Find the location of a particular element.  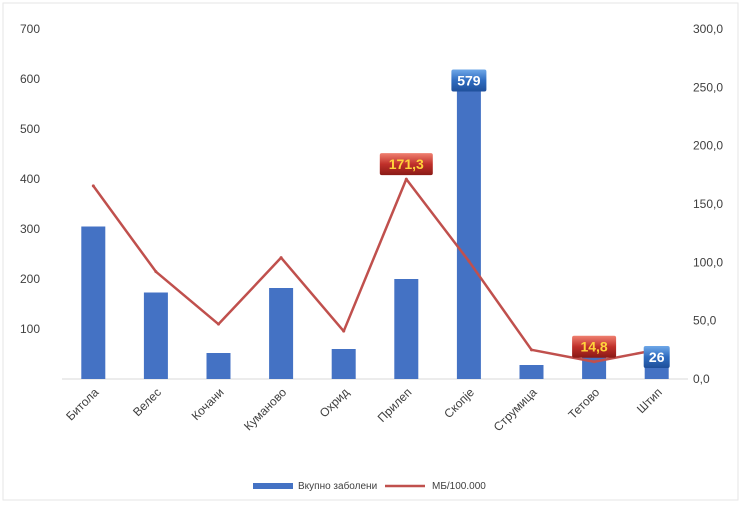

y-right-tick-label: 250,0 is located at coordinates (708, 87).